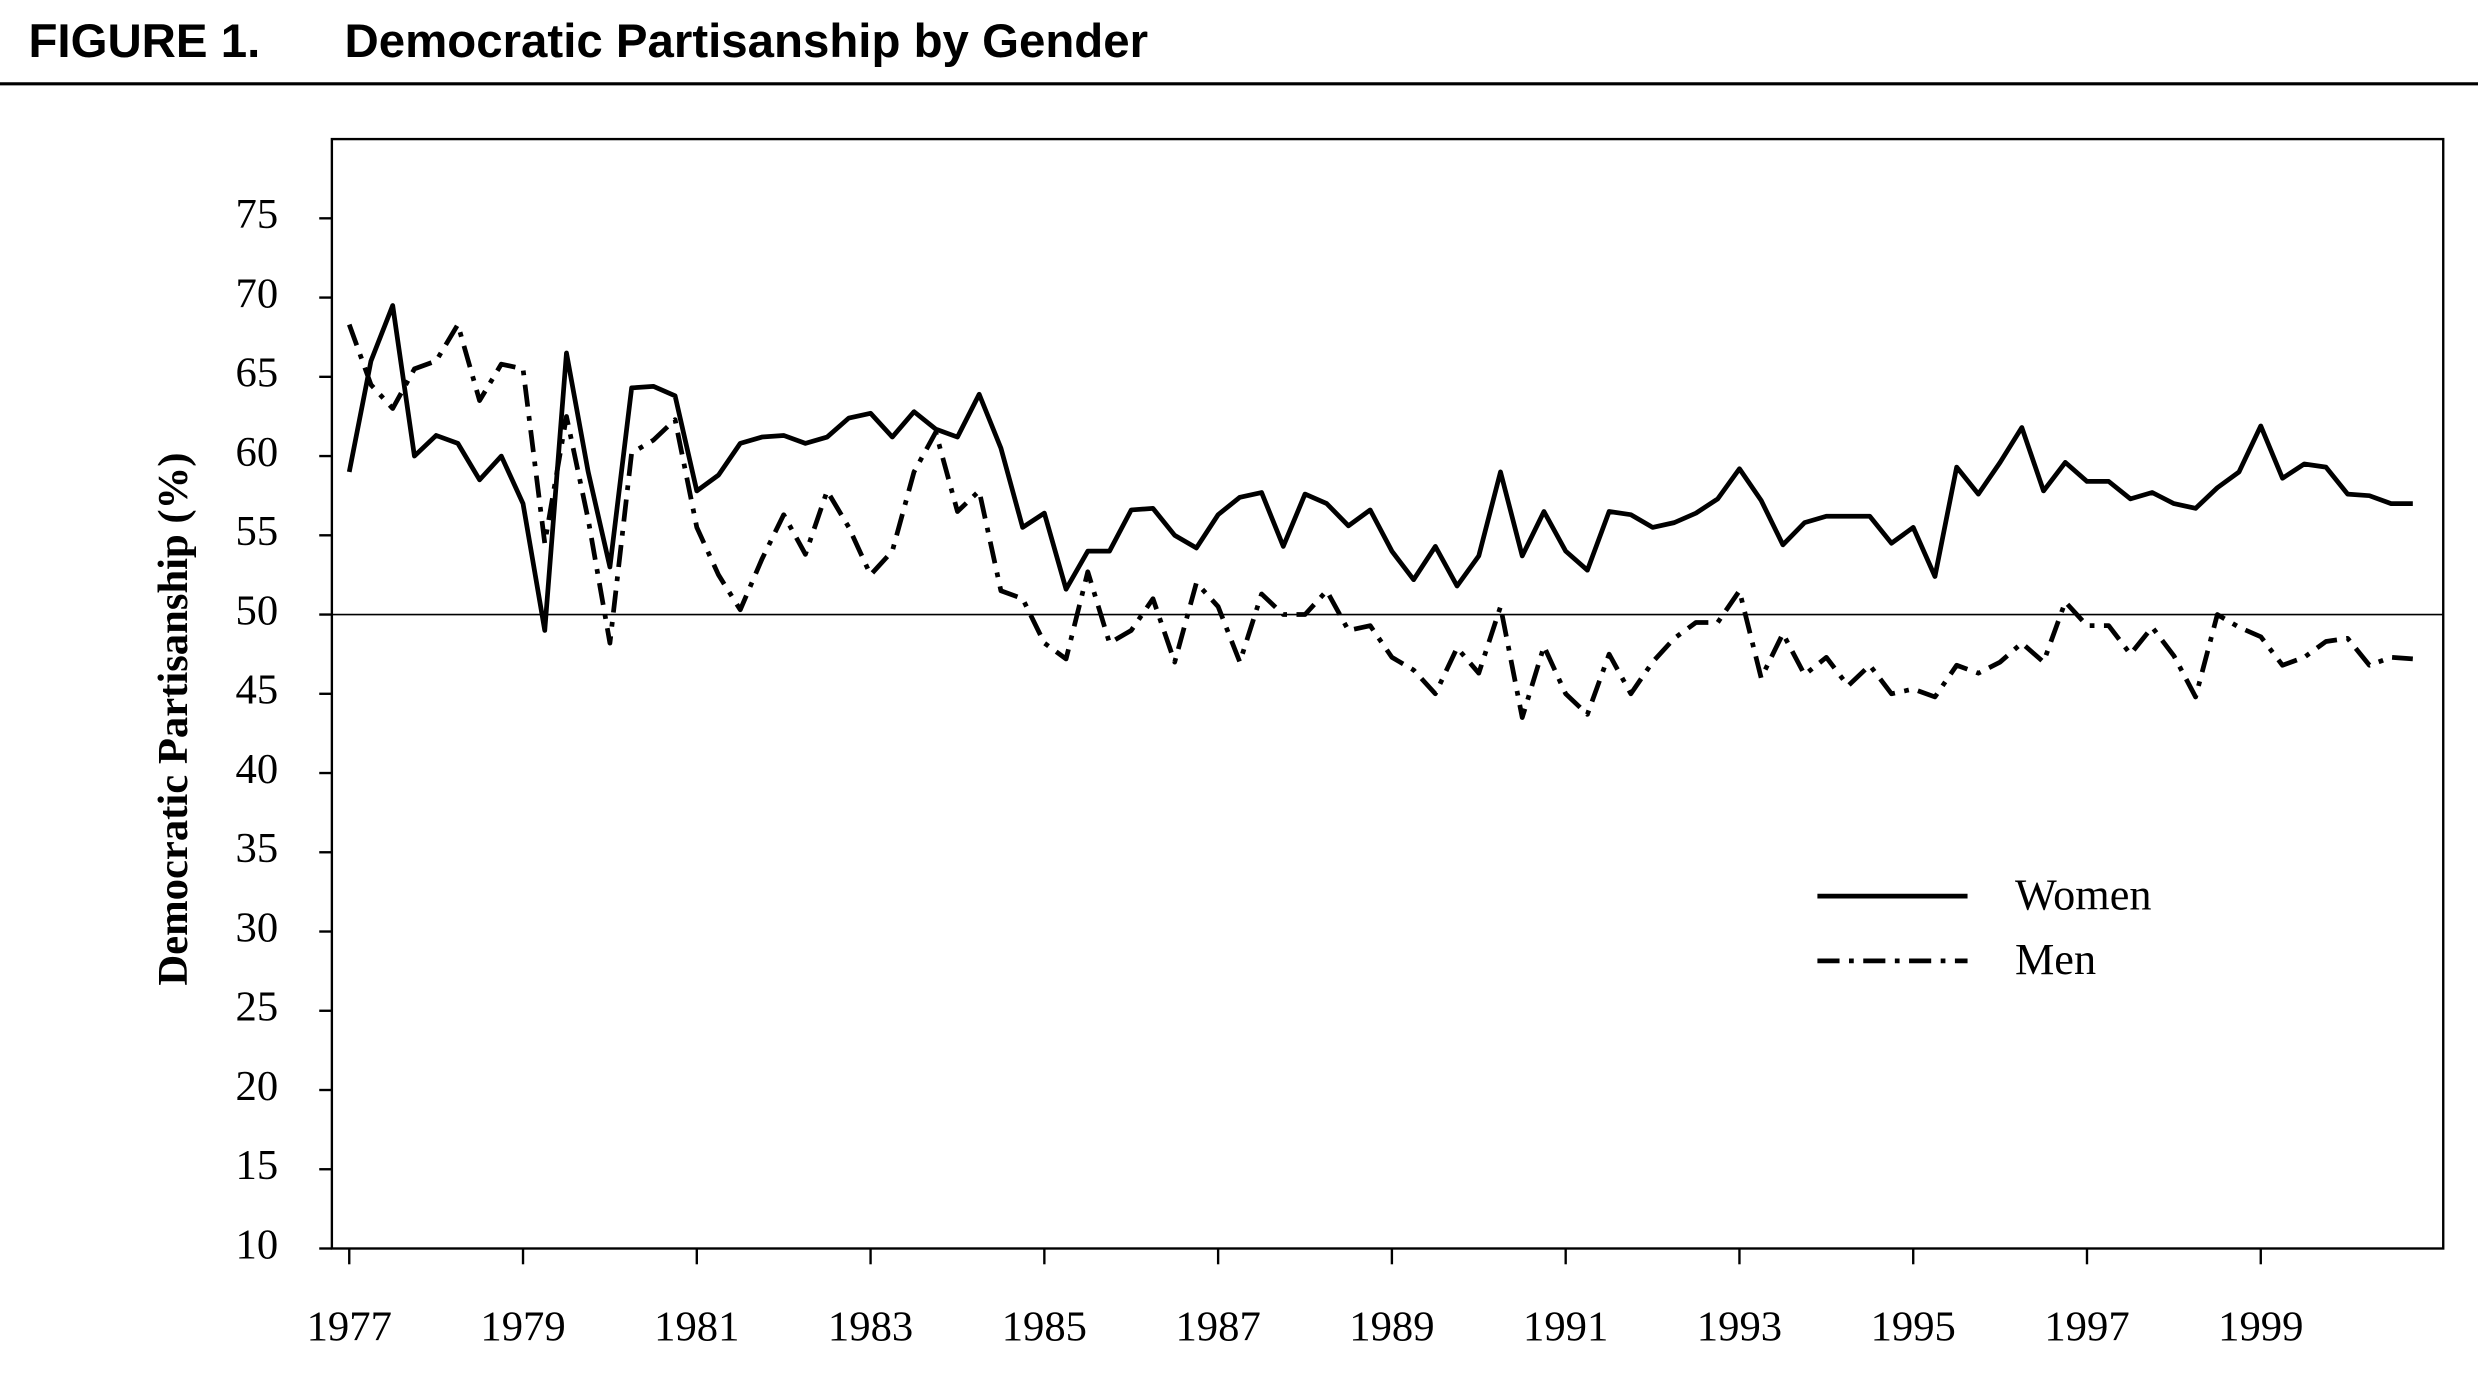  What do you see at coordinates (256, 1244) in the screenshot?
I see `y-tick-label: 10` at bounding box center [256, 1244].